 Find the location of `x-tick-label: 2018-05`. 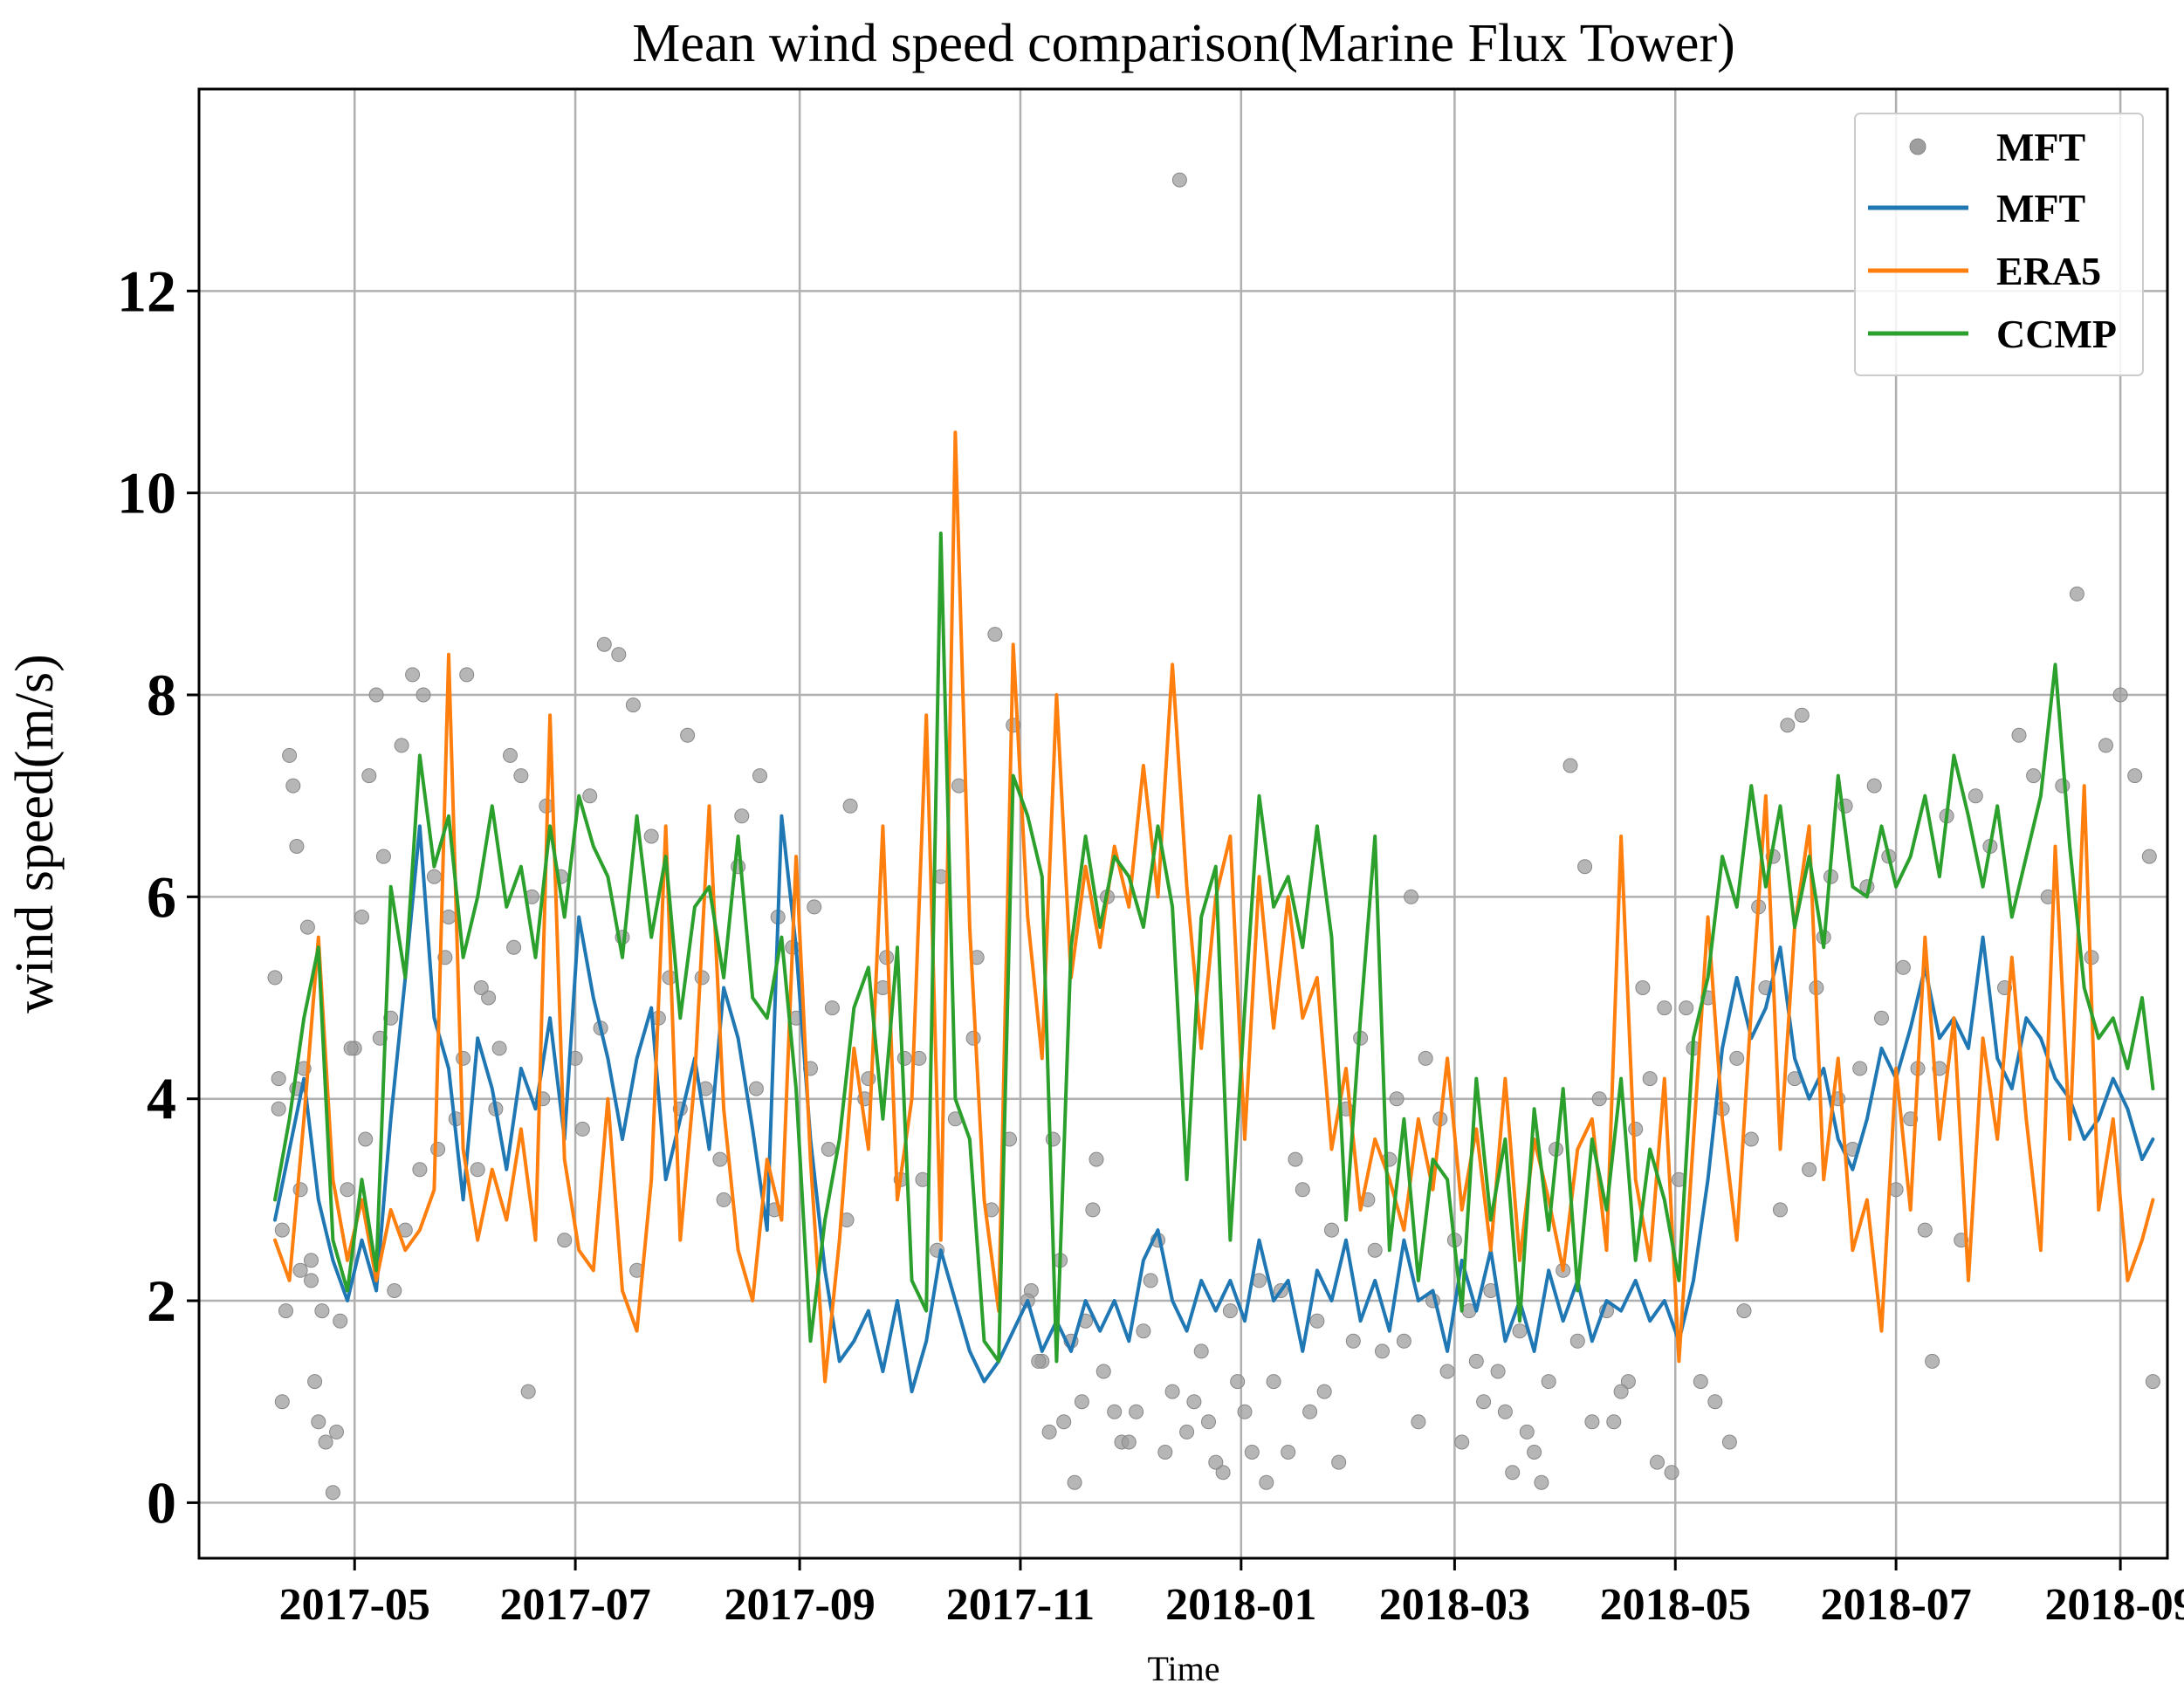

x-tick-label: 2018-05 is located at coordinates (1675, 1605).